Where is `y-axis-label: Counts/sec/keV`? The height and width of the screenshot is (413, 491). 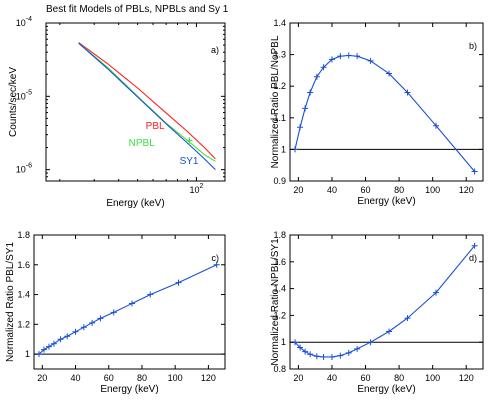 y-axis-label: Counts/sec/keV is located at coordinates (13, 102).